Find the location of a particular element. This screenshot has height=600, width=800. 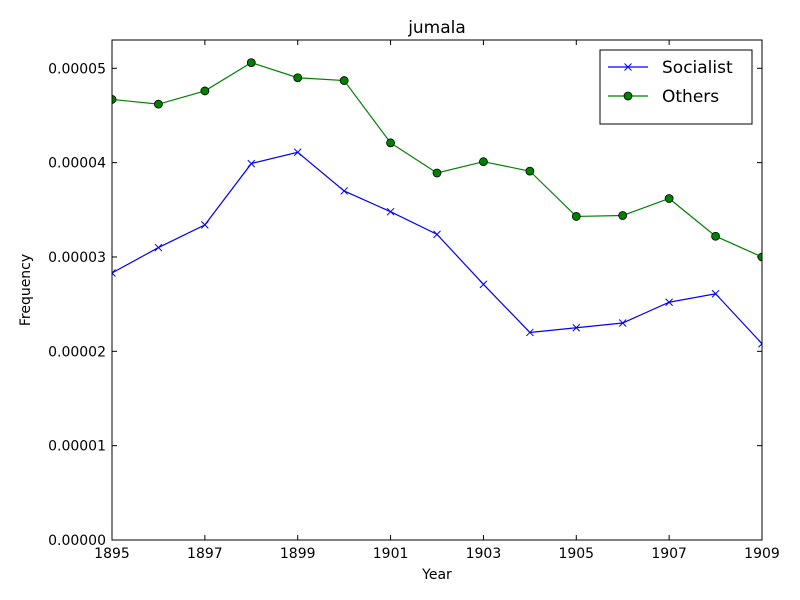

x-tick-label: 1907 is located at coordinates (669, 554).